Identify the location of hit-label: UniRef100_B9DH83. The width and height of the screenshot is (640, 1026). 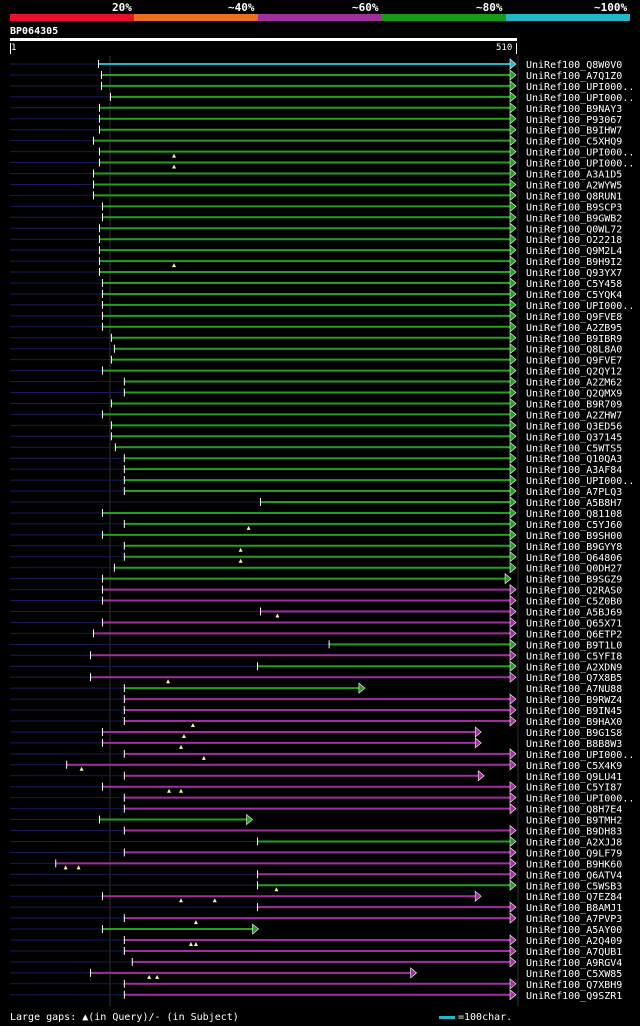
(574, 832).